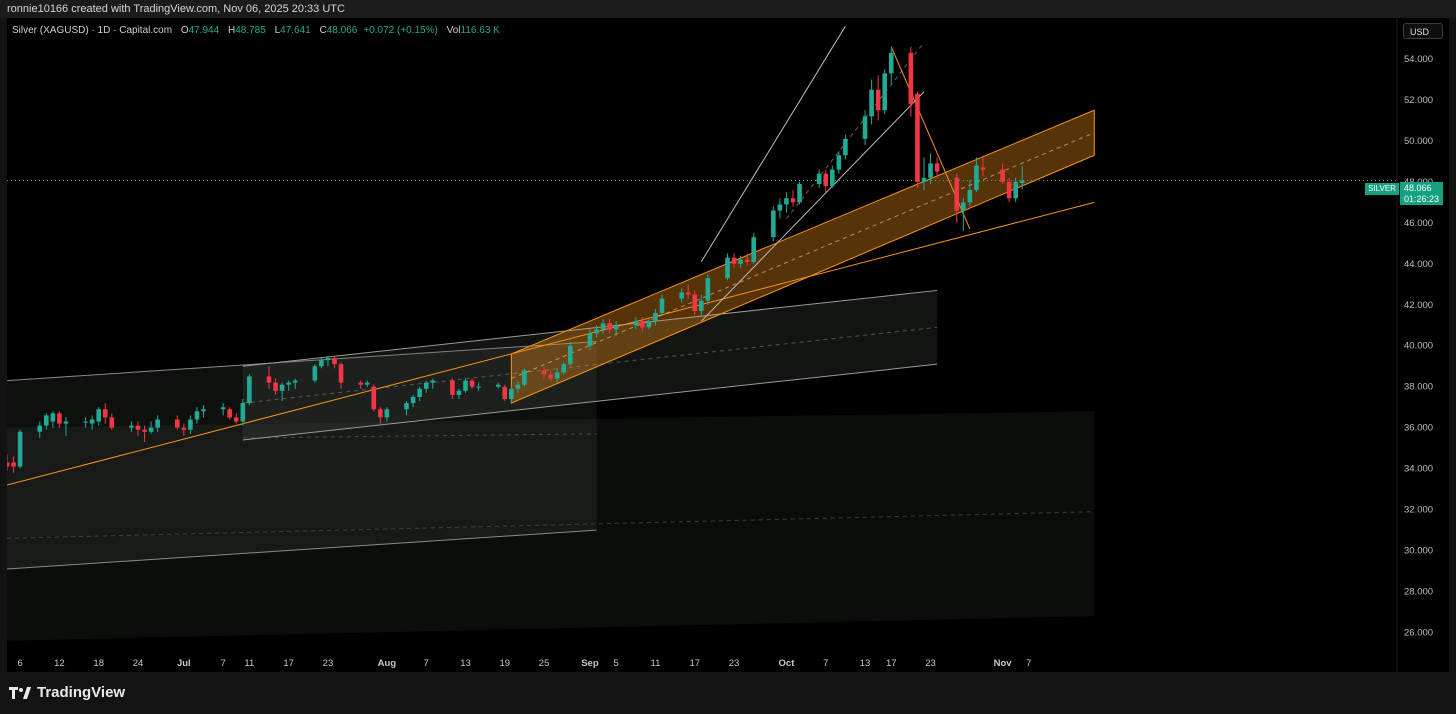  What do you see at coordinates (59, 663) in the screenshot?
I see `time-tick-label: 12` at bounding box center [59, 663].